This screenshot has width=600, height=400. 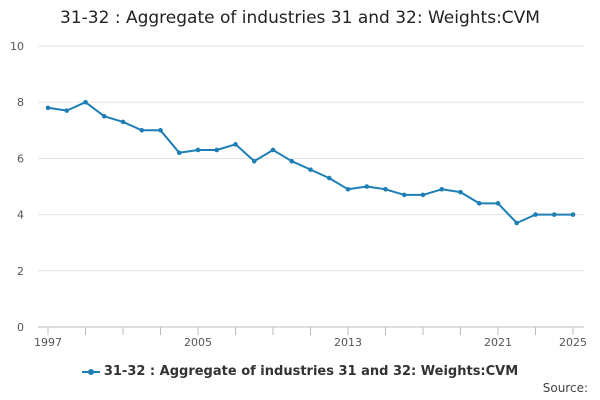 I want to click on y-tick-label: 2, so click(x=20, y=271).